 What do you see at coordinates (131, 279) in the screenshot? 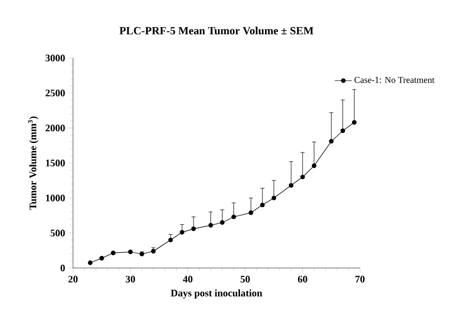
I see `x-tick-label: 30` at bounding box center [131, 279].